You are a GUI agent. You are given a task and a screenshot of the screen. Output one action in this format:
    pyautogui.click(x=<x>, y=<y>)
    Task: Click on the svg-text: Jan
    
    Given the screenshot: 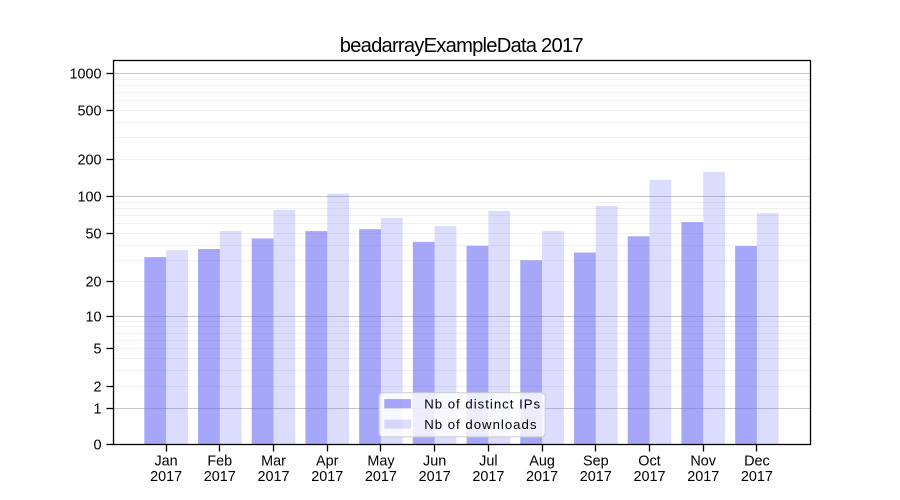 What is the action you would take?
    pyautogui.click(x=165, y=461)
    